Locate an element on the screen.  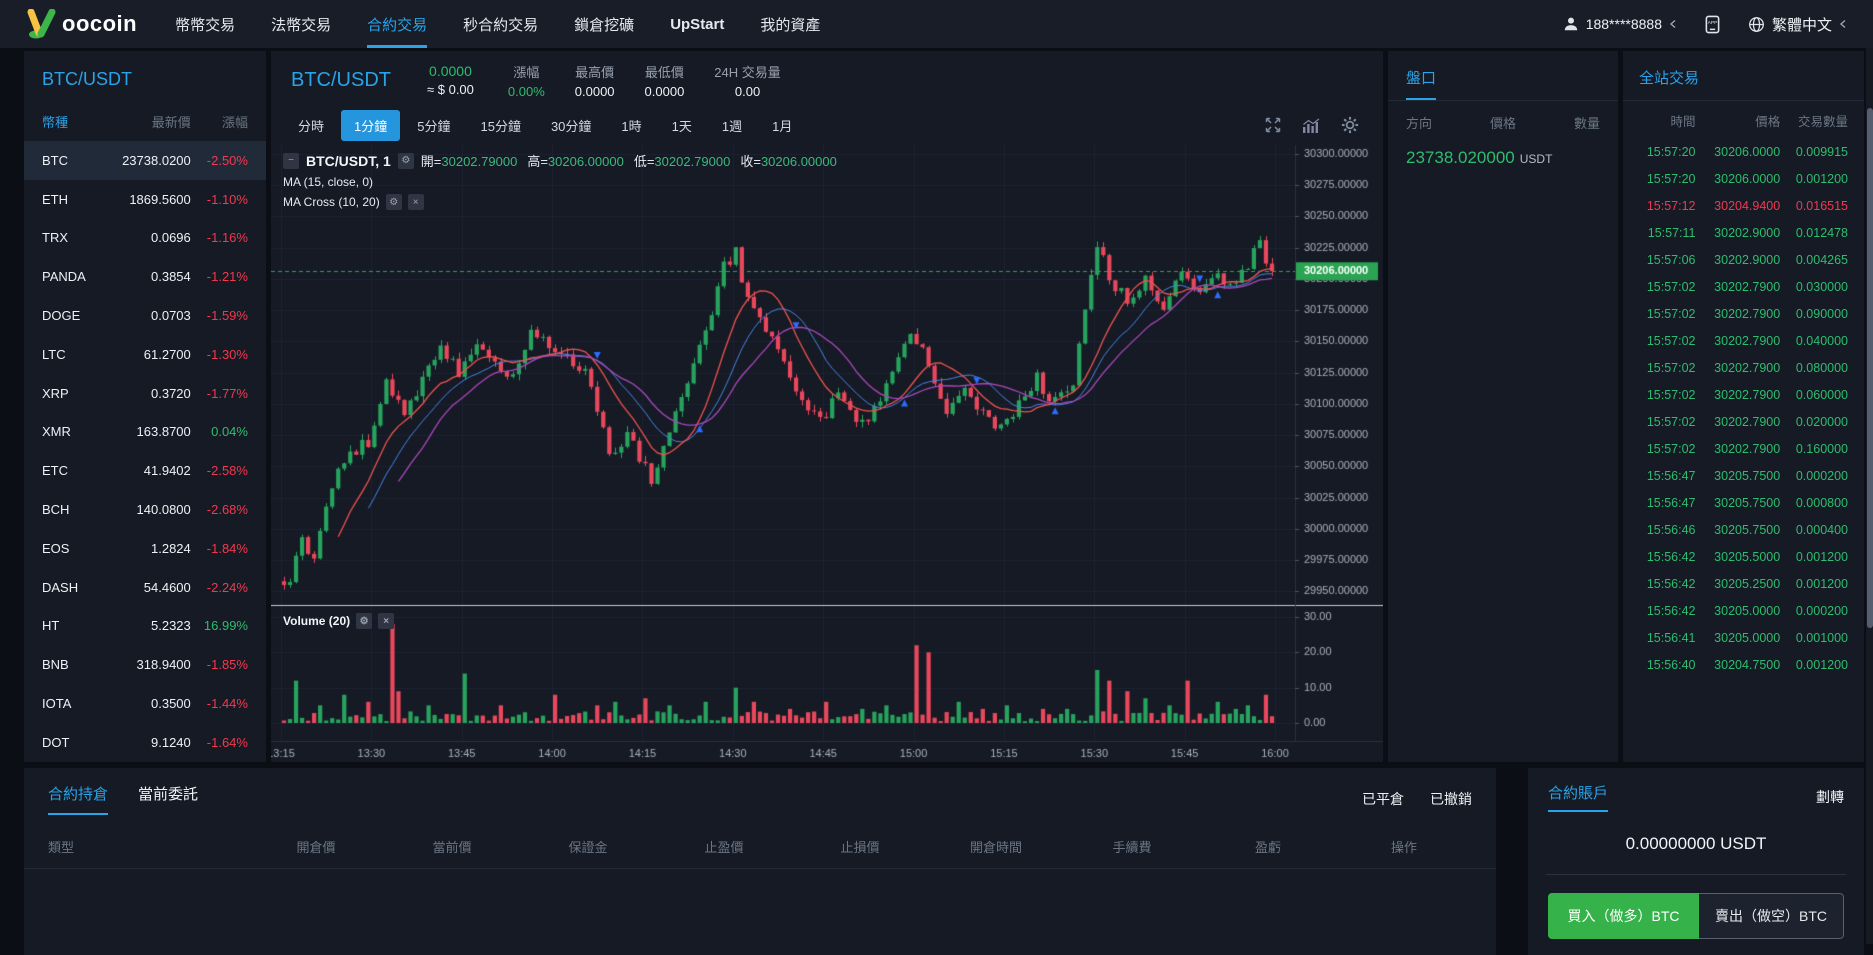
market-price: 0.3500 is located at coordinates (148, 703).